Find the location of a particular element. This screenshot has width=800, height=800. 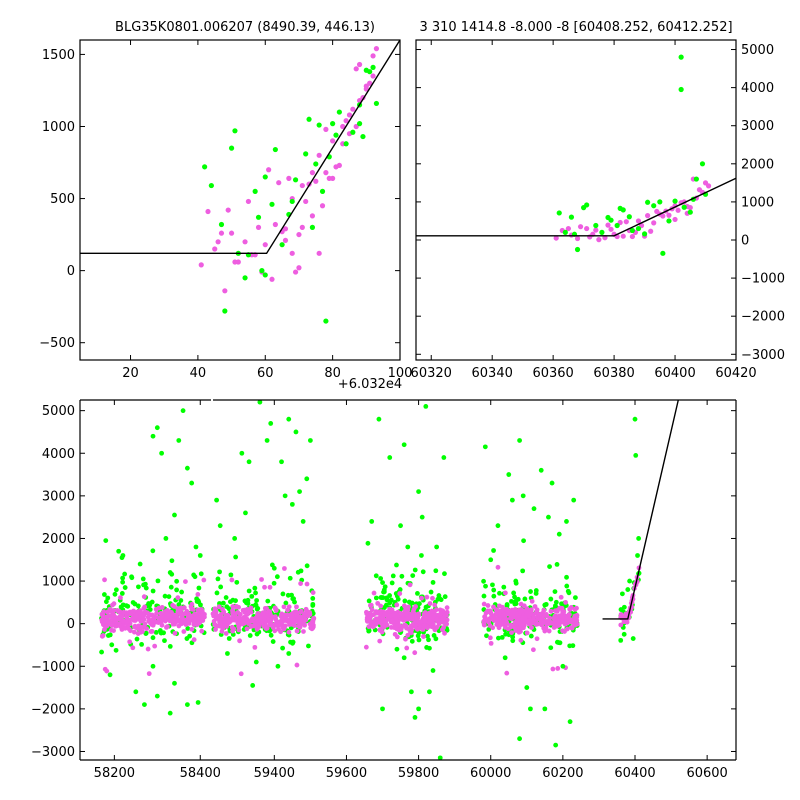

y-tick-label: 1000 is located at coordinates (58, 582).